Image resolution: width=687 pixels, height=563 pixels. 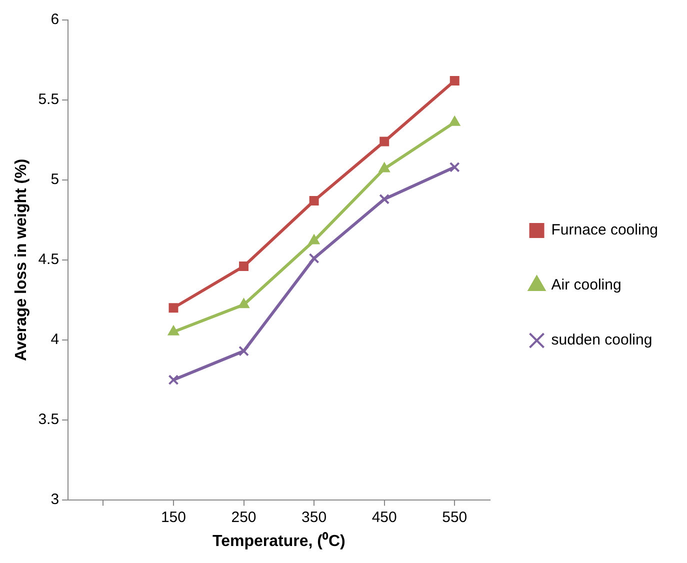 What do you see at coordinates (173, 517) in the screenshot?
I see `x-tick-label: 150` at bounding box center [173, 517].